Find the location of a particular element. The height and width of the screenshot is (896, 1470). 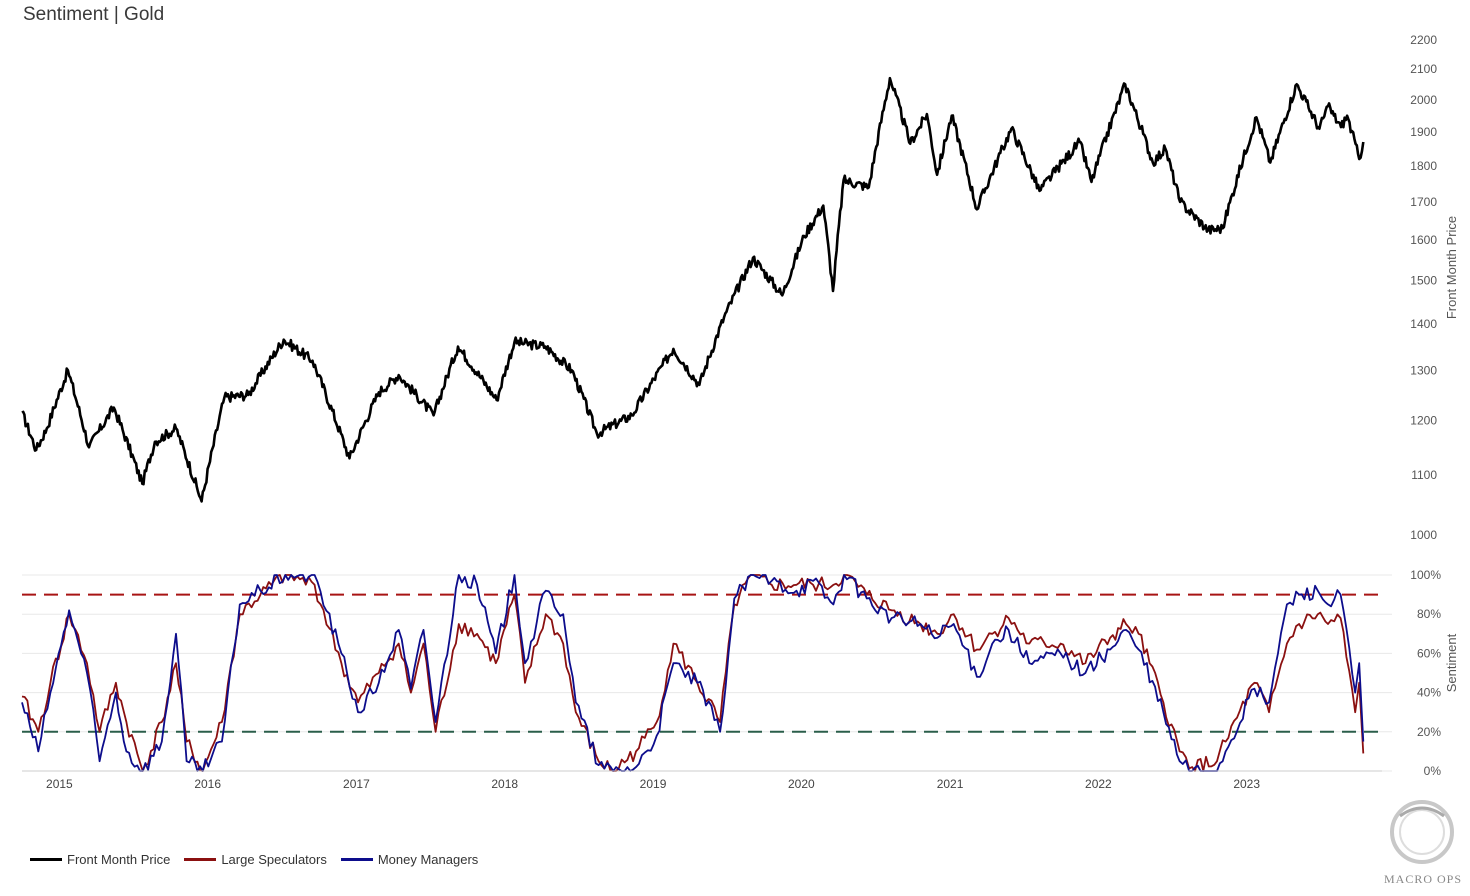

legend-label-price: Front Month Price is located at coordinates (119, 859).